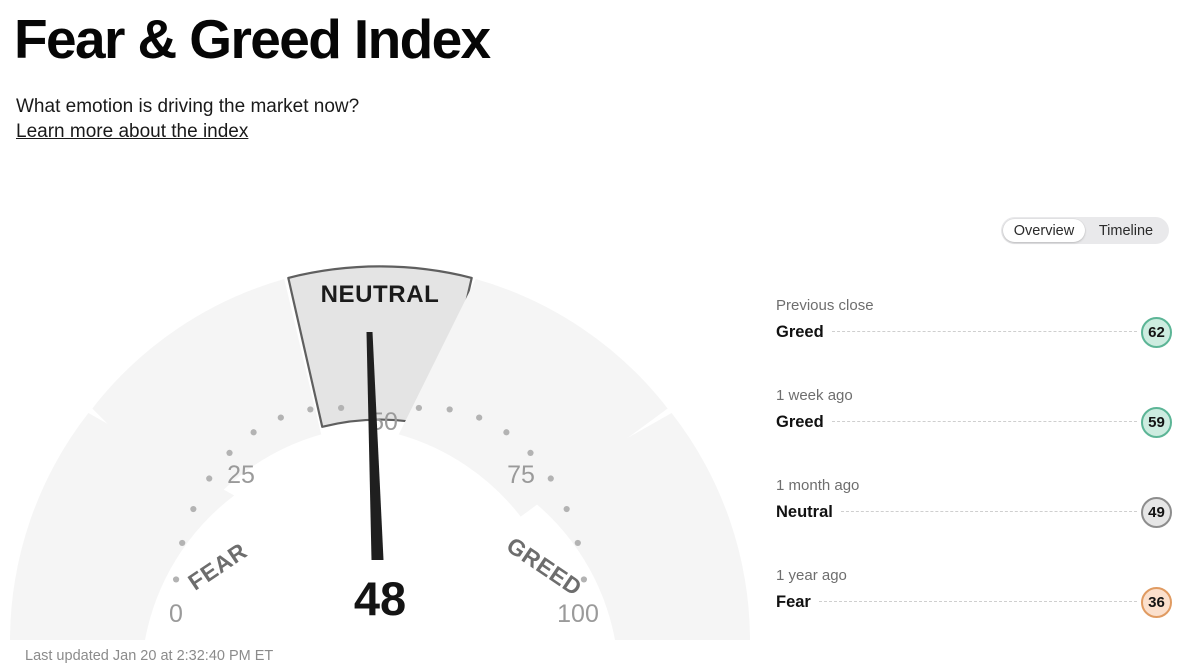 This screenshot has height=671, width=1200. Describe the element at coordinates (252, 39) in the screenshot. I see `page-title: Fear & Greed Index` at that location.